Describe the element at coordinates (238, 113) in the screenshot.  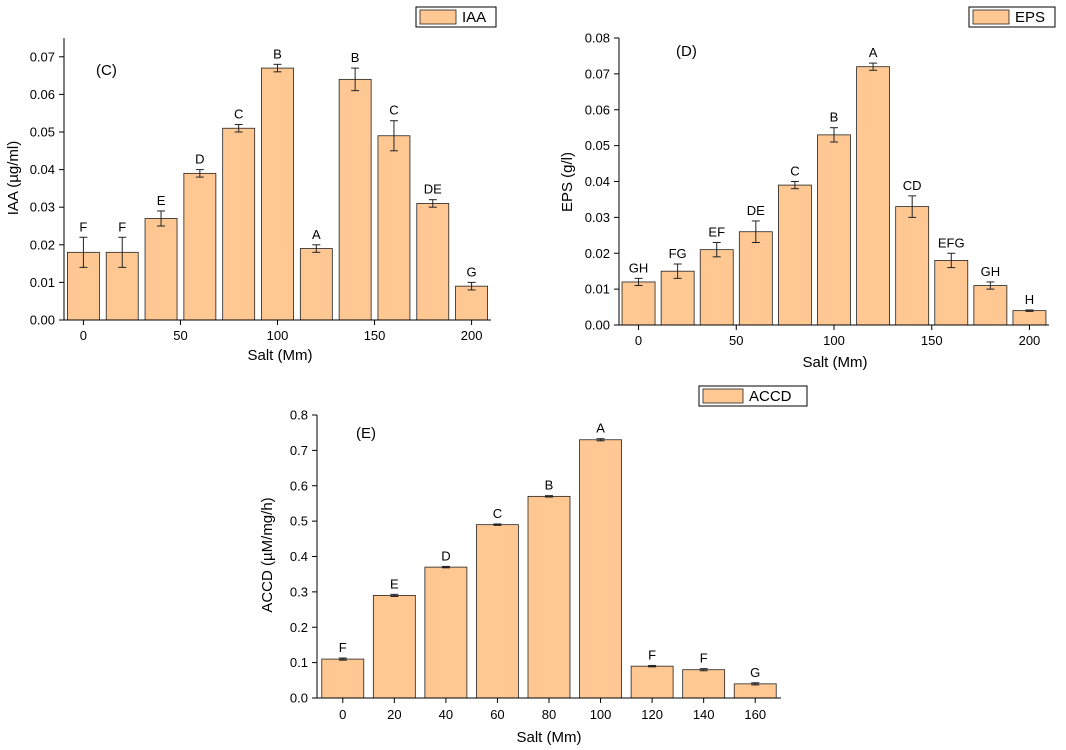
I see `iaa-significance-letter: C` at that location.